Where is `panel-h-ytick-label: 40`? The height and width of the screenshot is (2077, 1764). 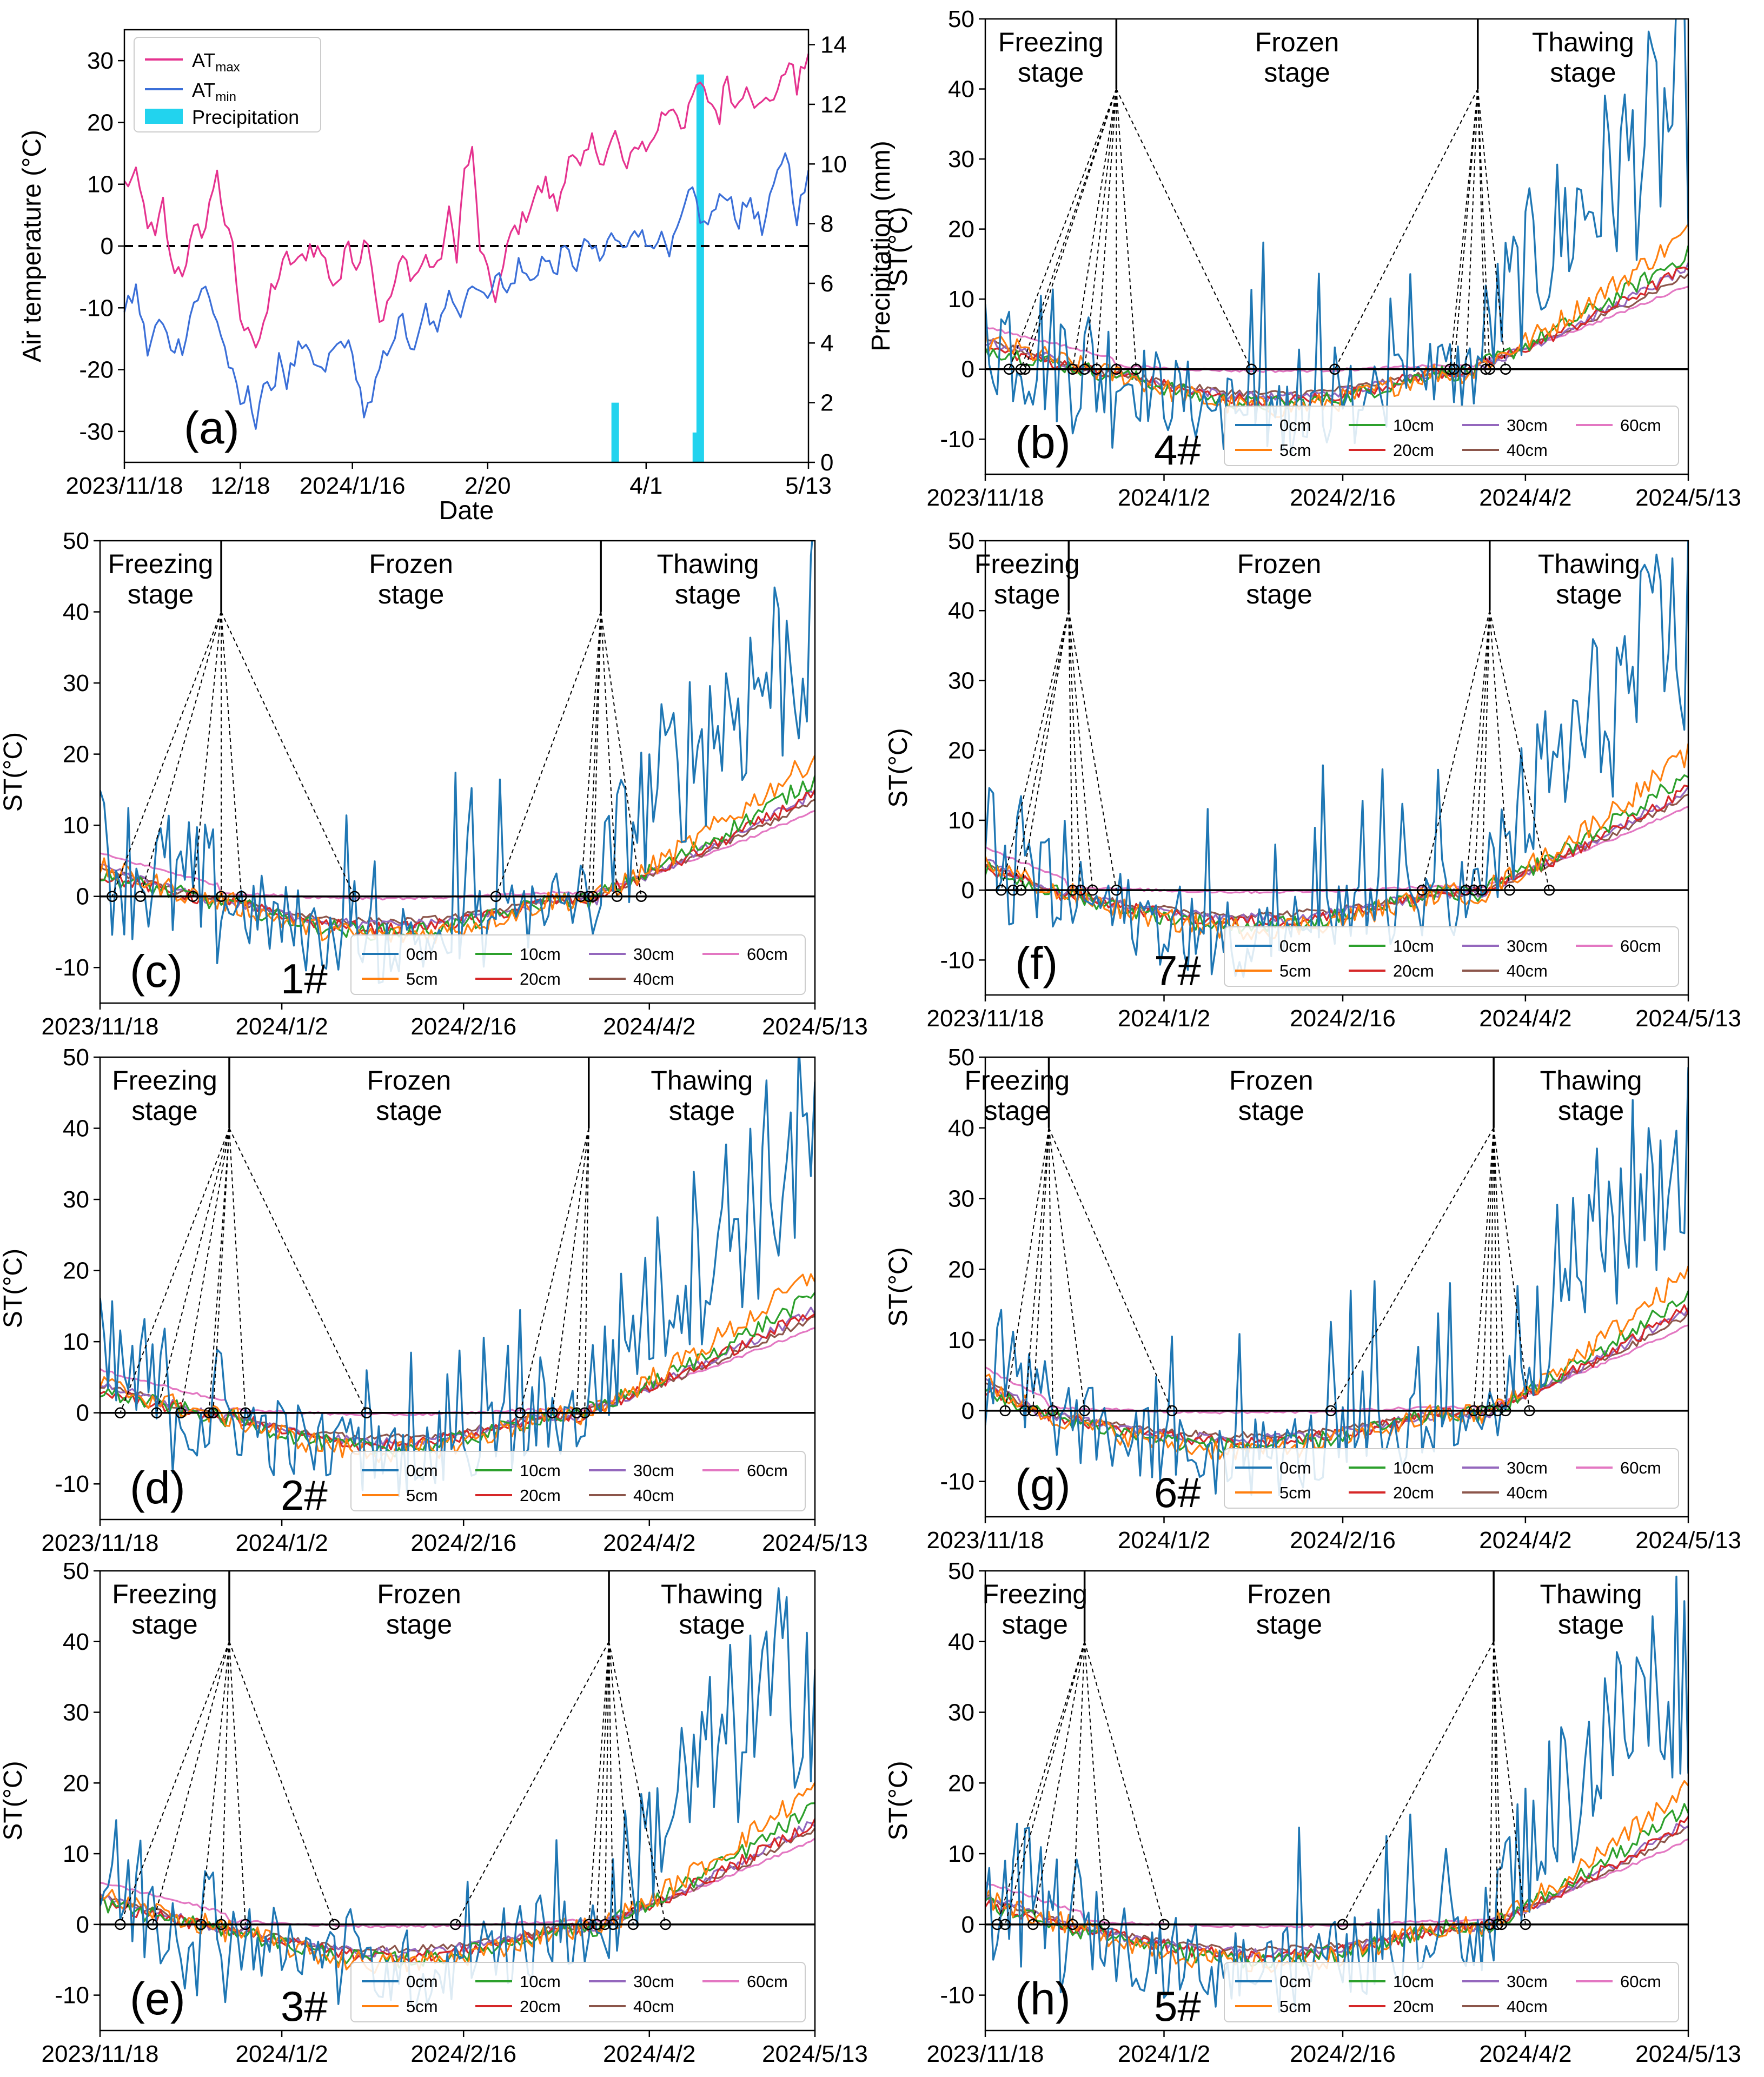 panel-h-ytick-label: 40 is located at coordinates (961, 1642).